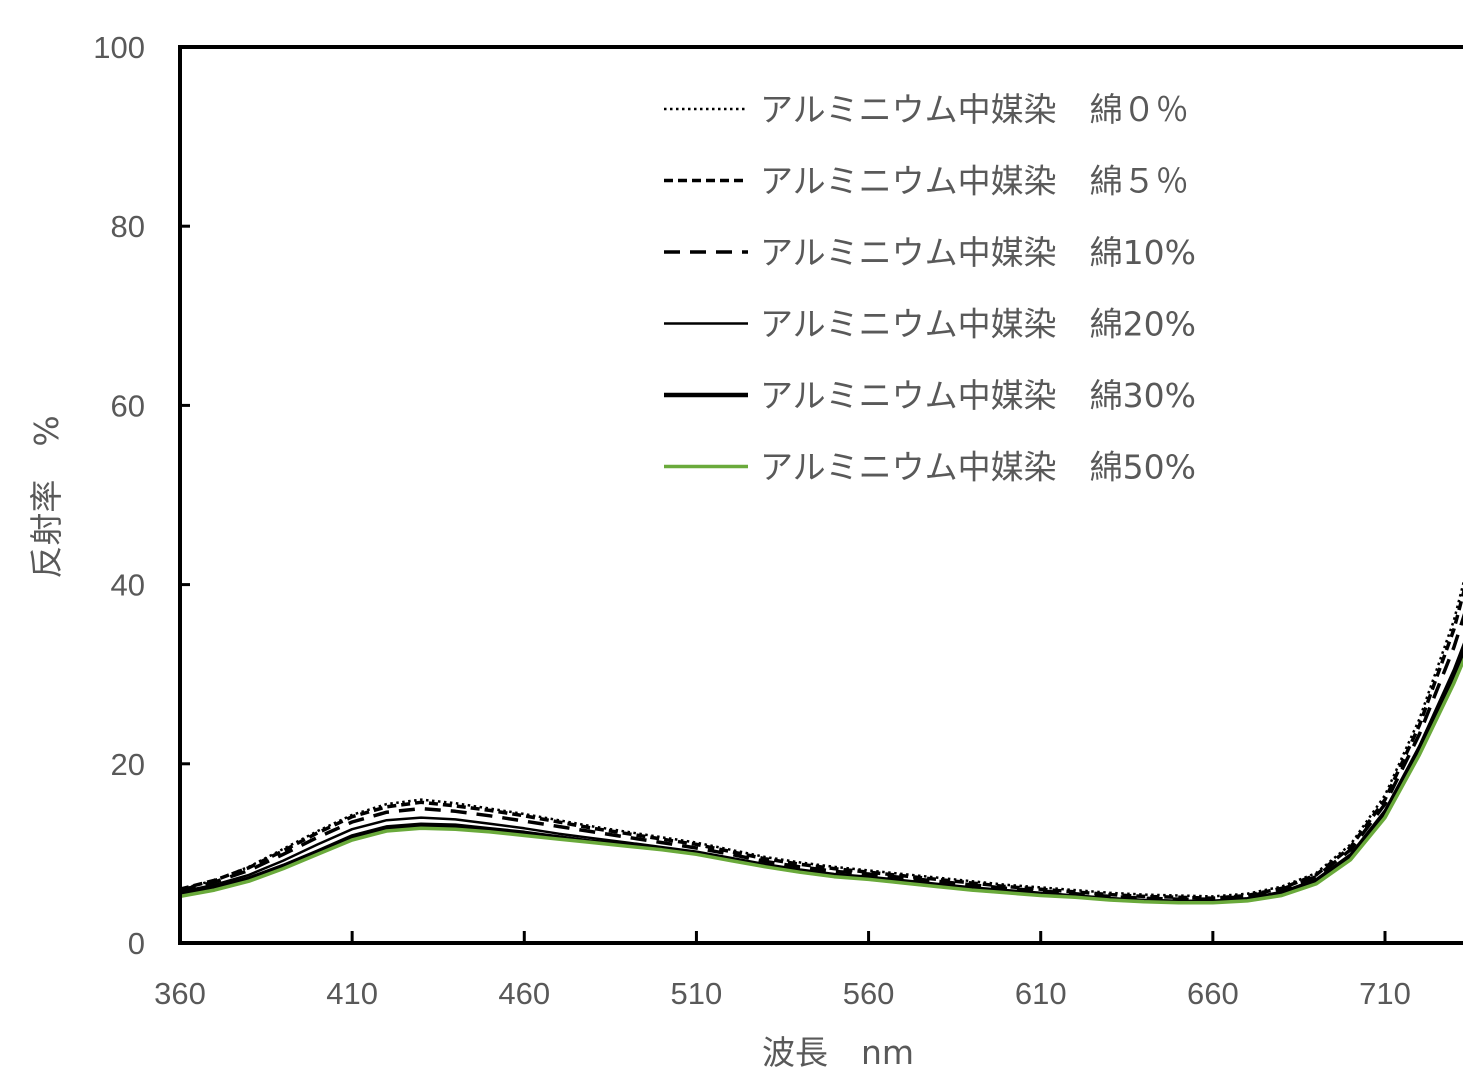  I want to click on y-tick-label: 80, so click(128, 226).